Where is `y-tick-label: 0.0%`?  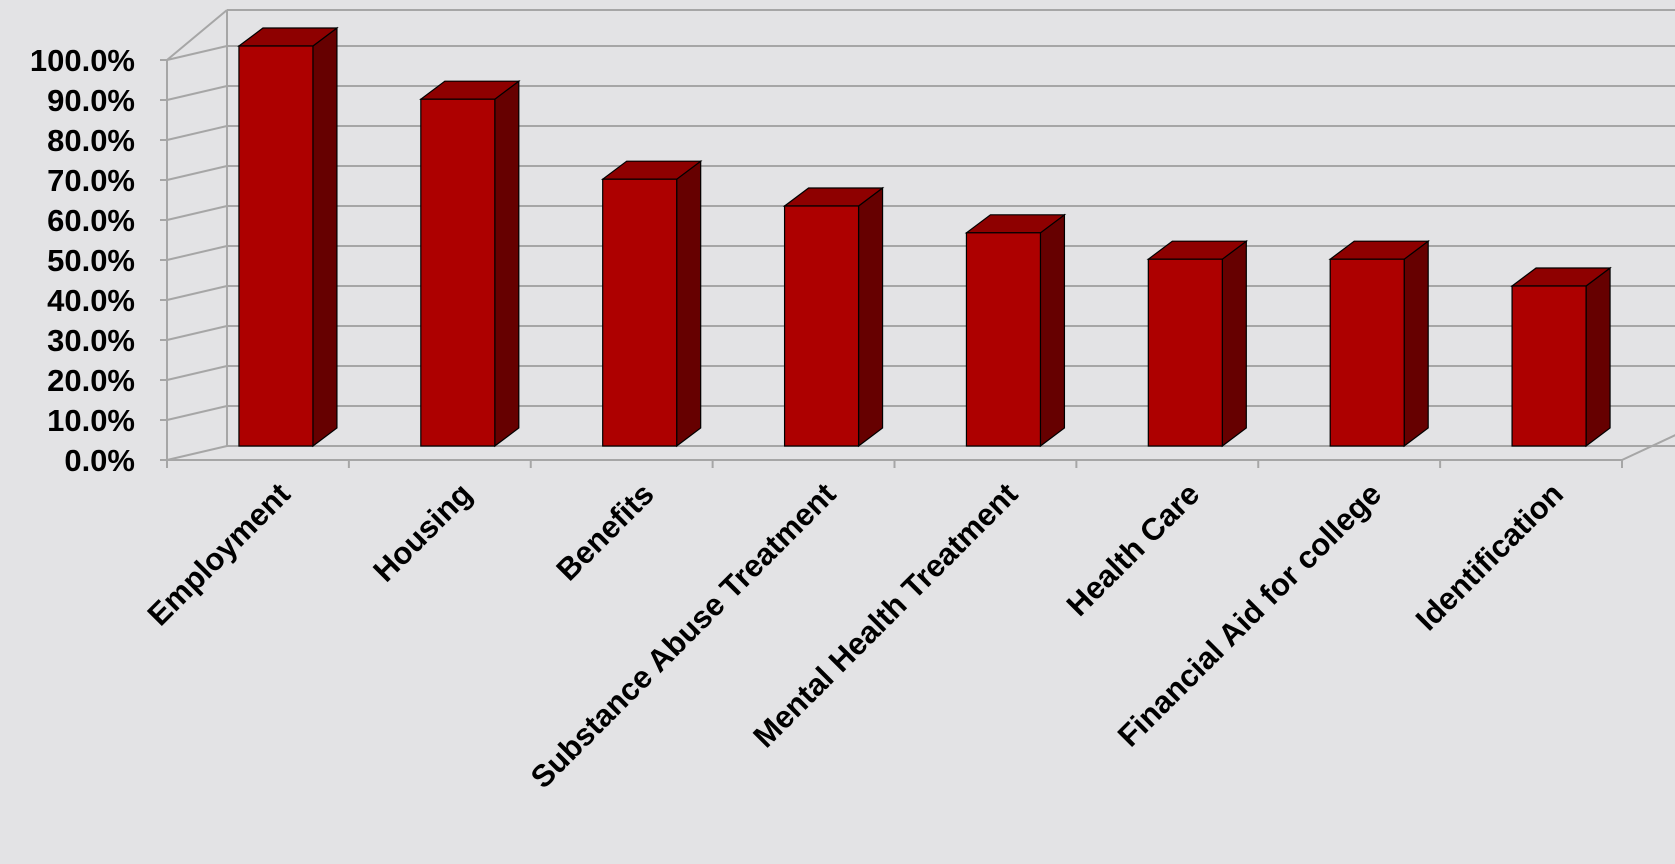
y-tick-label: 0.0% is located at coordinates (99, 460).